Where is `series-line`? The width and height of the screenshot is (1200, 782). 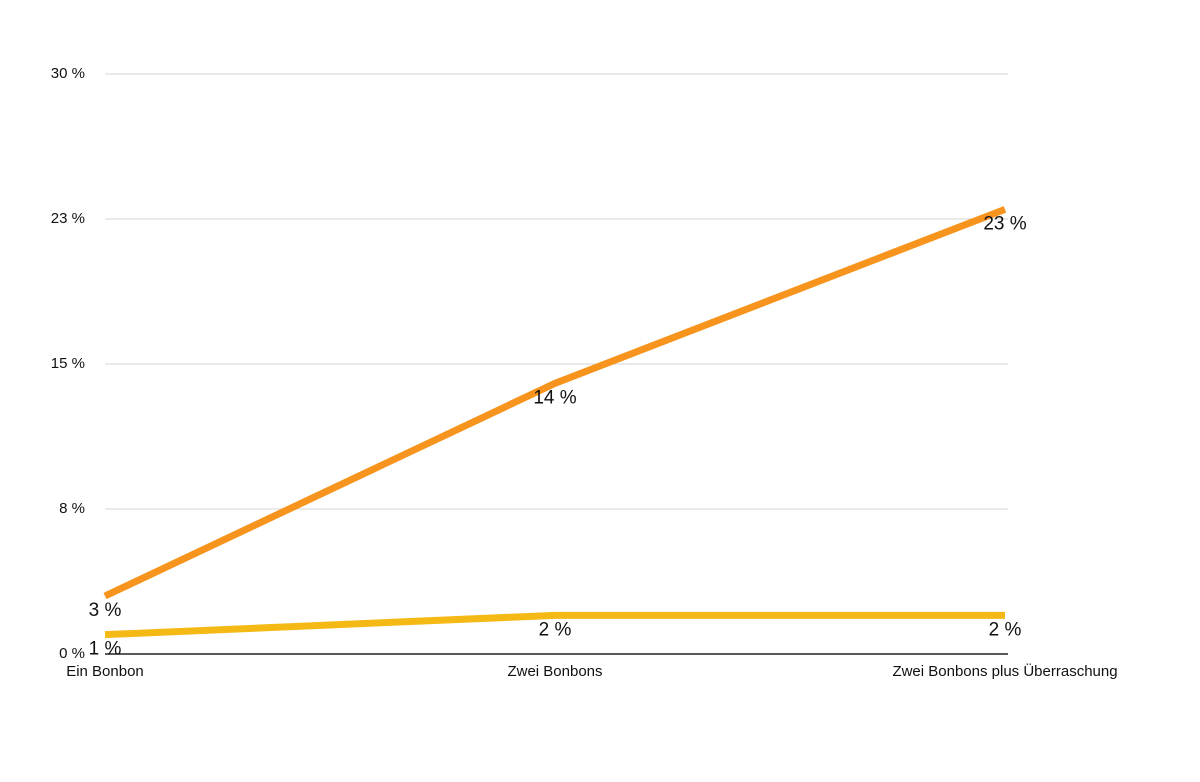
series-line is located at coordinates (554, 625).